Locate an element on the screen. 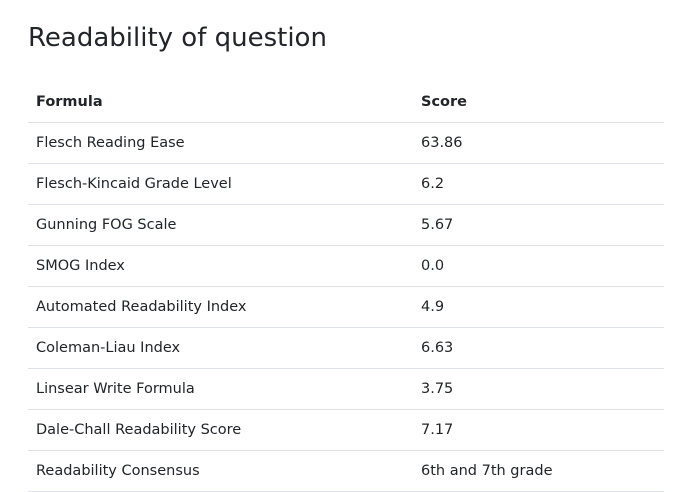 Image resolution: width=680 pixels, height=492 pixels. score-cell: 5.67 is located at coordinates (538, 225).